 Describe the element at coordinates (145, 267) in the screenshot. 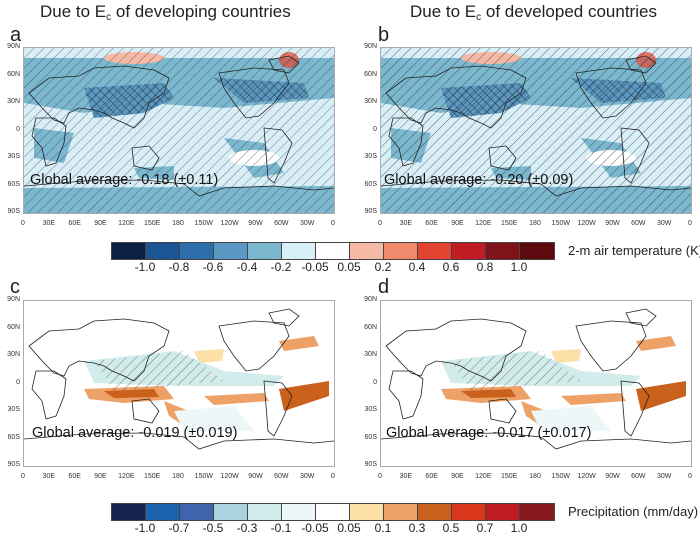

I see `colorbar-tick-label: -1.0` at that location.